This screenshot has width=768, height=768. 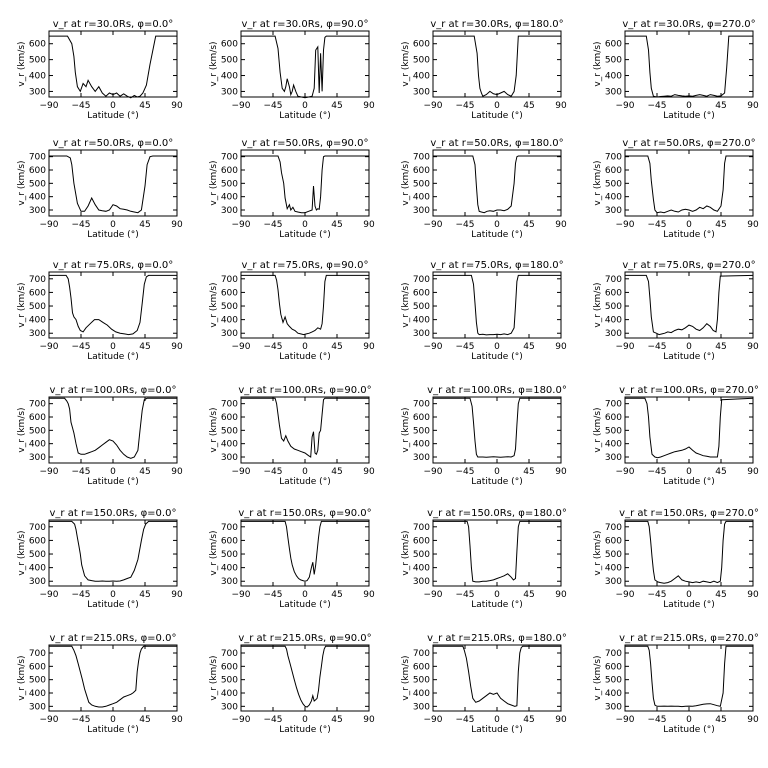 I want to click on panel-title: v_r at r=50.0Rs, φ=180.0°, so click(x=496, y=143).